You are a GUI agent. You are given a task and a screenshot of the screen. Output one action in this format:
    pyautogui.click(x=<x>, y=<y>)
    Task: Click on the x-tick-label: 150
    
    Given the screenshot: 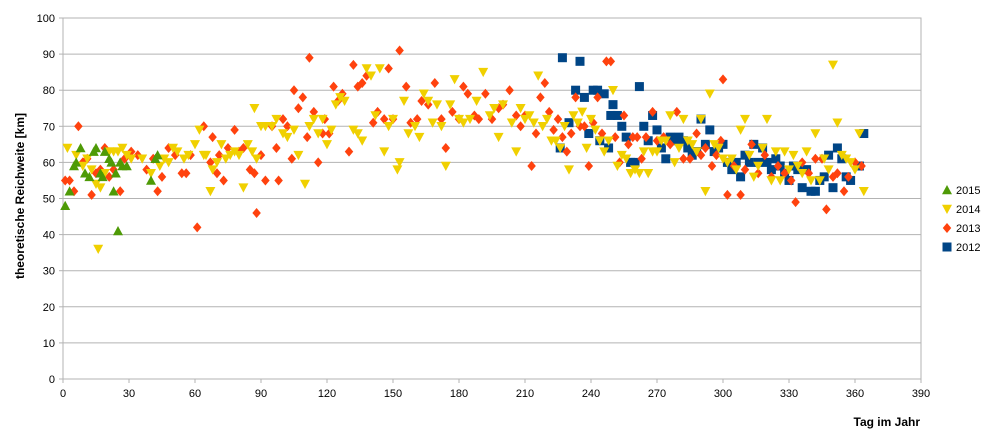 What is the action you would take?
    pyautogui.click(x=393, y=394)
    